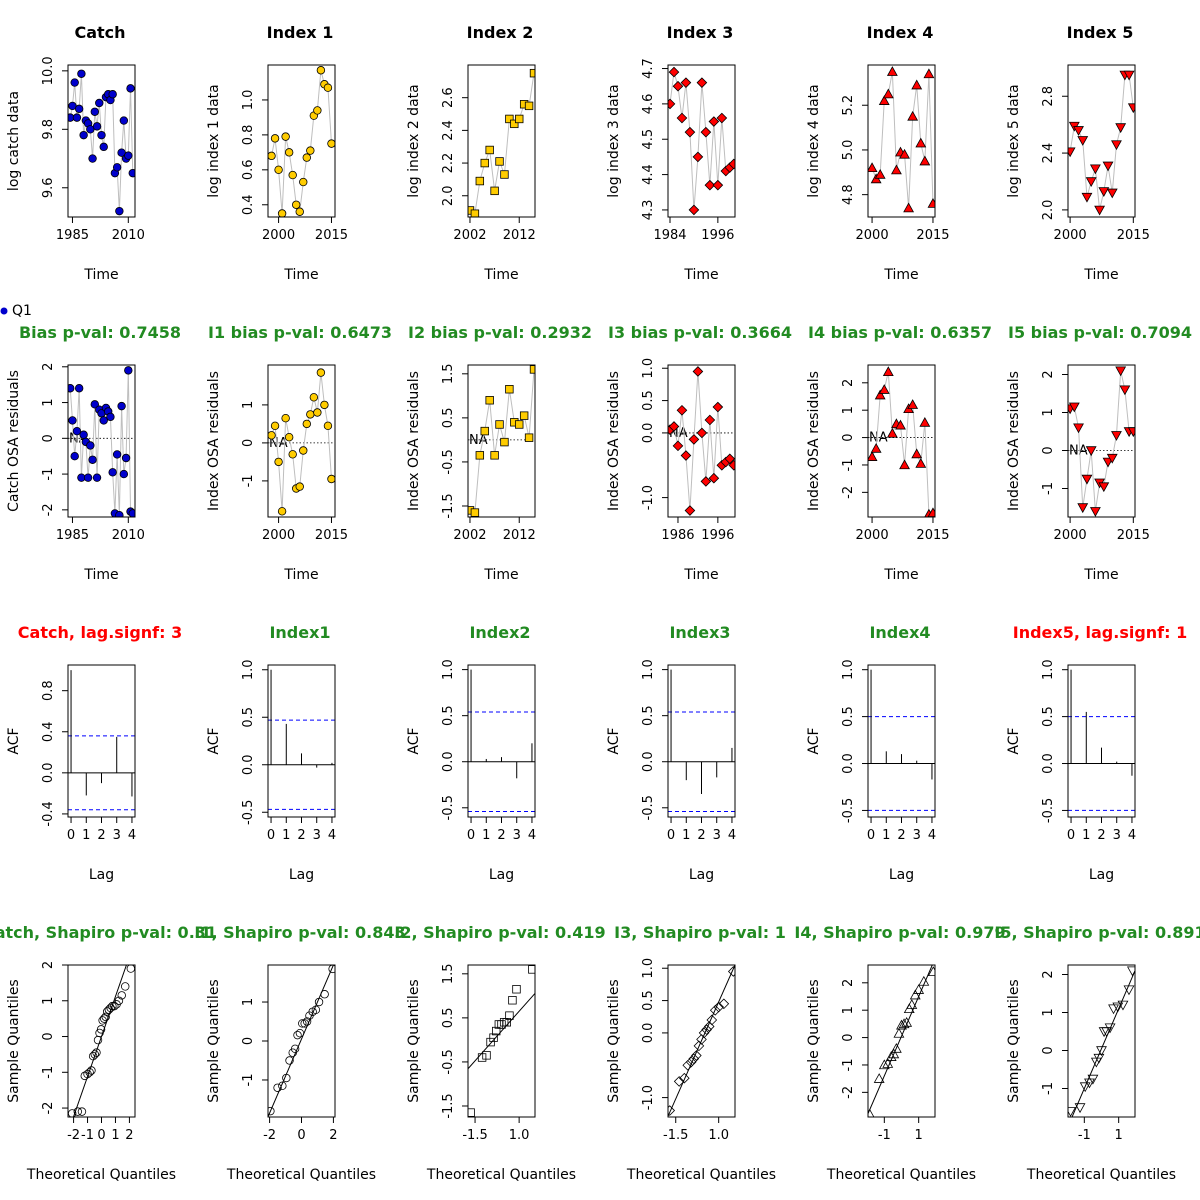  What do you see at coordinates (48, 1108) in the screenshot?
I see `y-tick-label: -2` at bounding box center [48, 1108].